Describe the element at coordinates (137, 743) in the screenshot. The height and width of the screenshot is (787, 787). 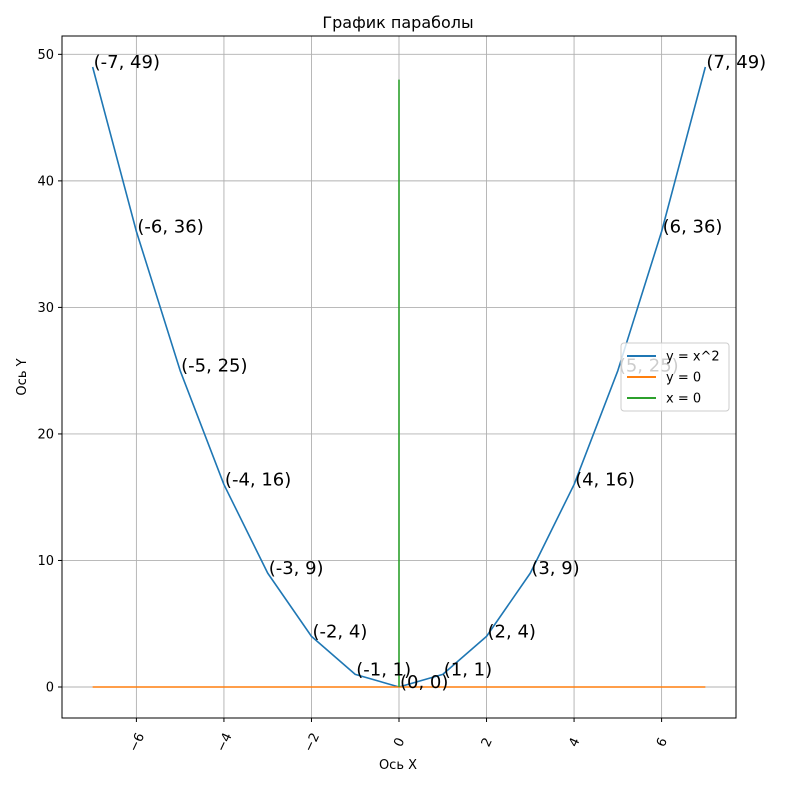
I see `x-tick-label: −6` at that location.